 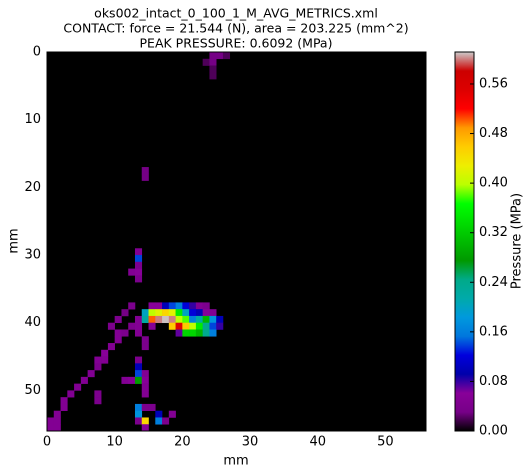 I want to click on x-tick-label: 30, so click(x=250, y=442).